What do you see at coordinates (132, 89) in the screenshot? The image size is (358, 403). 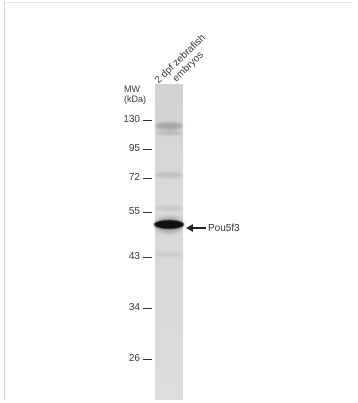 I see `mw-title-line1: MW` at bounding box center [132, 89].